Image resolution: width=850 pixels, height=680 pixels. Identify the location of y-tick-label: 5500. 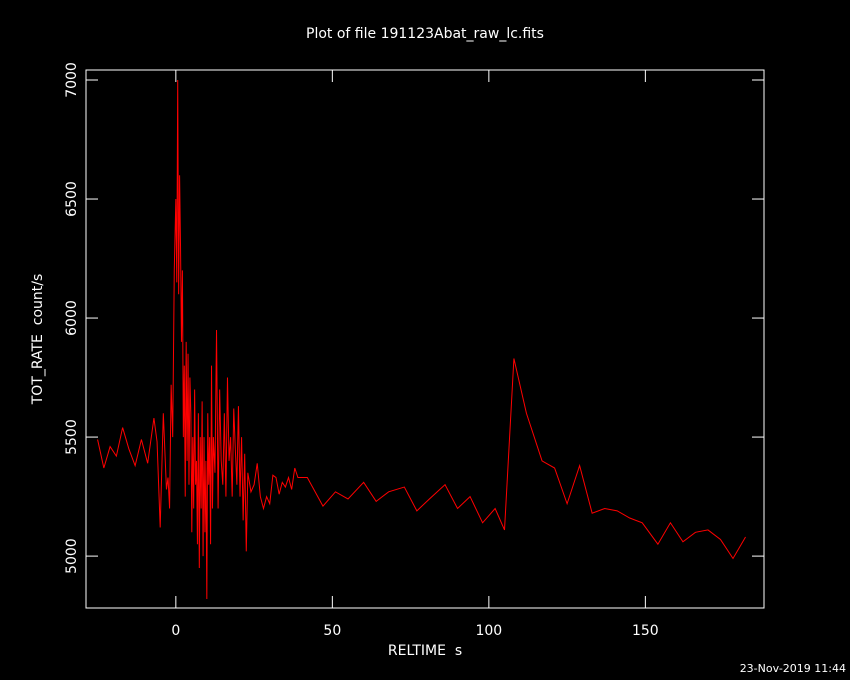
(72, 437).